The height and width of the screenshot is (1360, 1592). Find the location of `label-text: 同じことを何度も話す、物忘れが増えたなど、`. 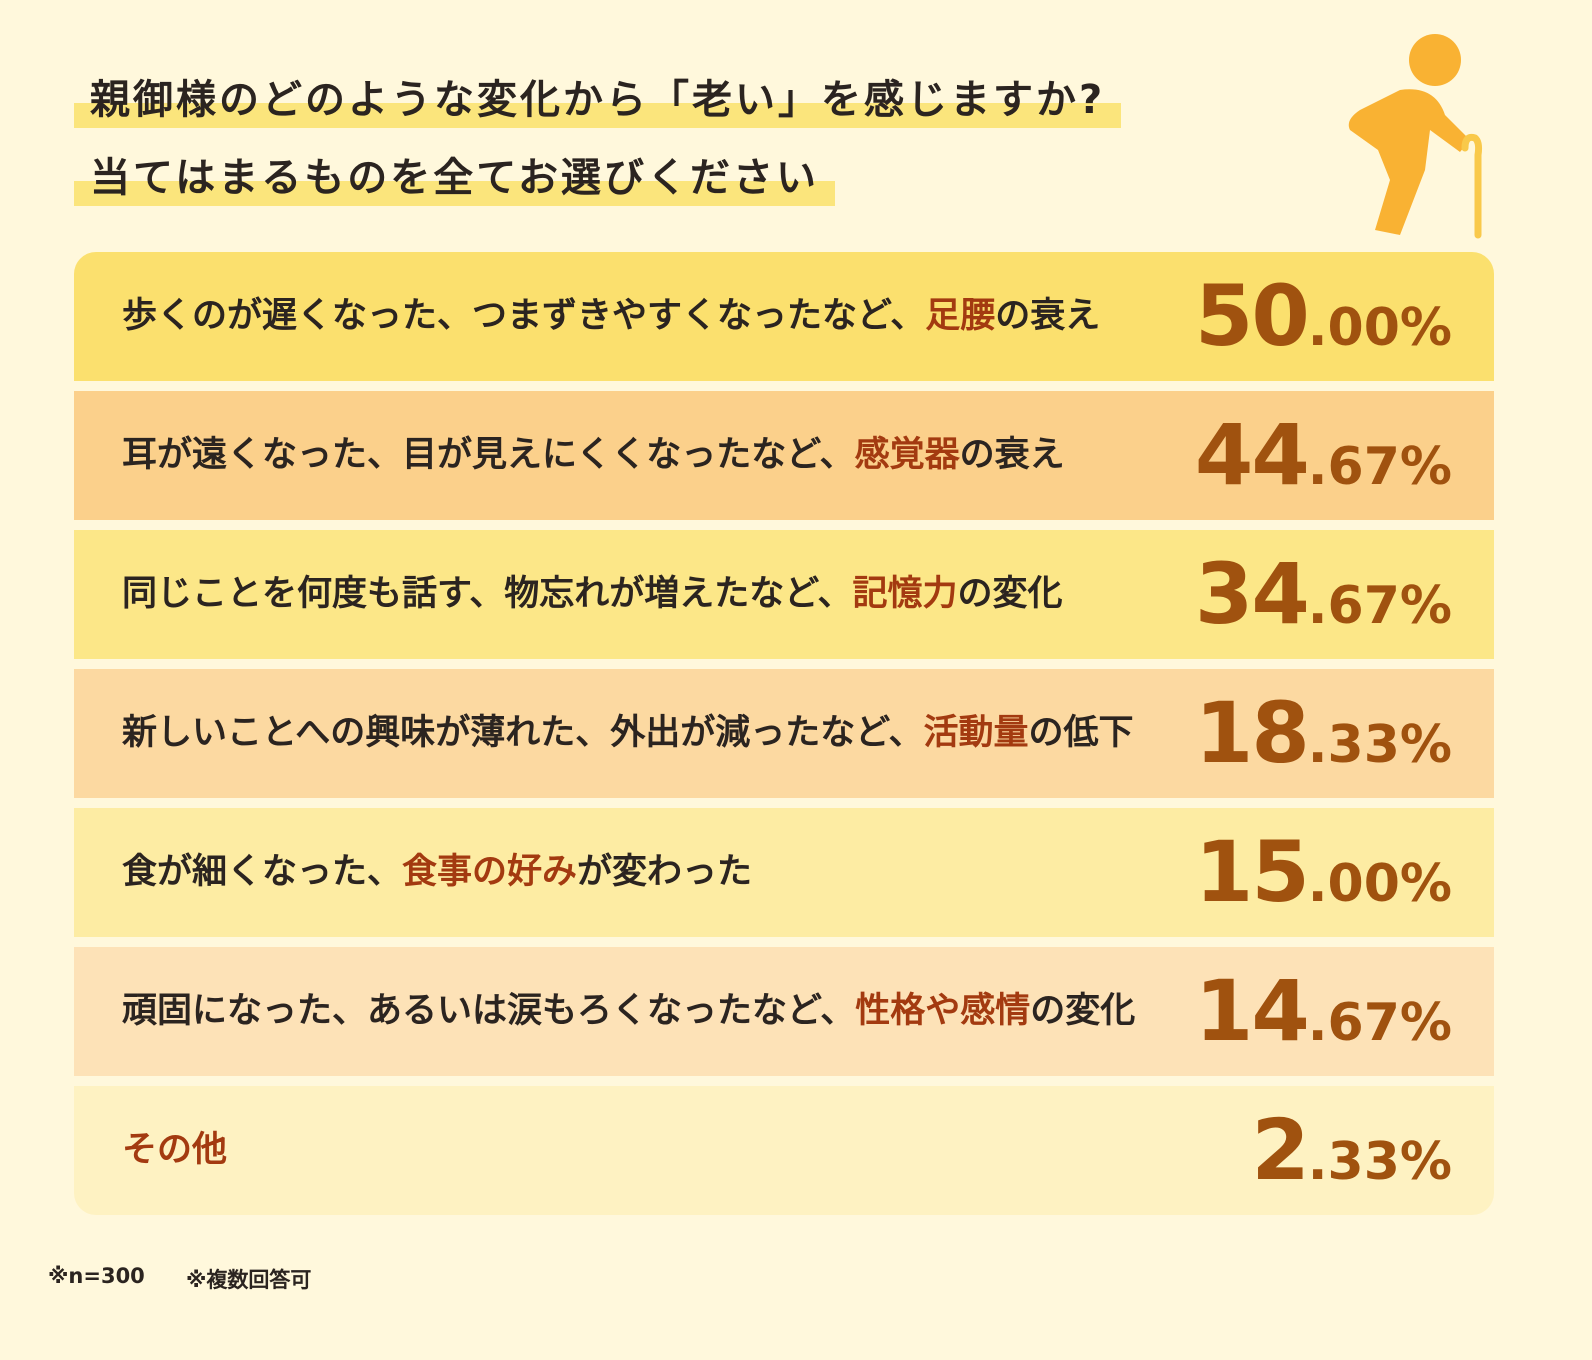

label-text: 同じことを何度も話す、物忘れが増えたなど、 is located at coordinates (487, 594).